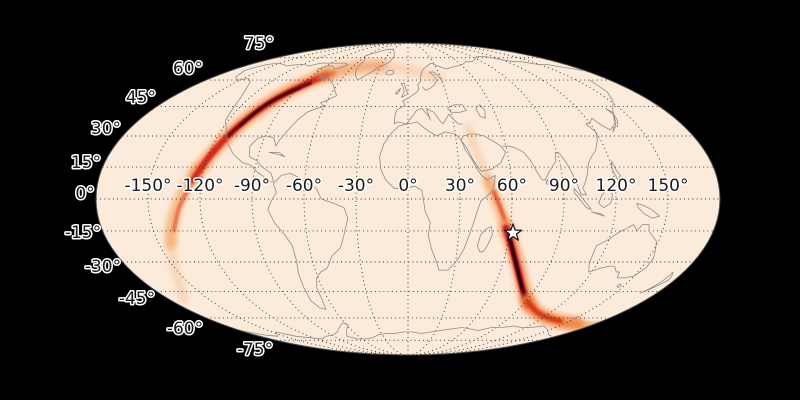  What do you see at coordinates (304, 186) in the screenshot?
I see `longitude-label: -60°` at bounding box center [304, 186].